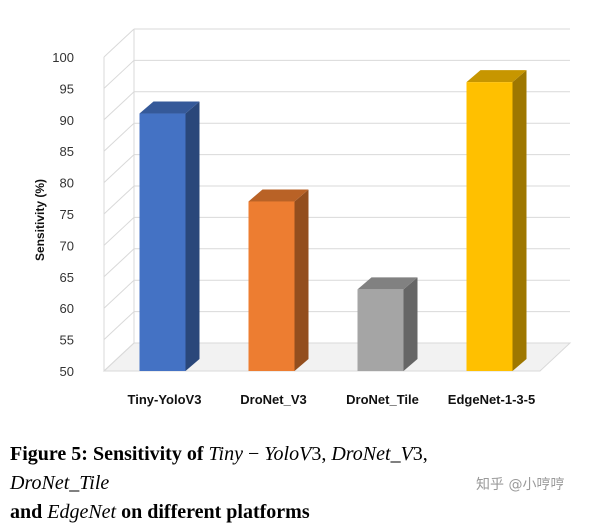 The height and width of the screenshot is (527, 600). Describe the element at coordinates (165, 399) in the screenshot. I see `category-label: Tiny-YoloV3` at that location.